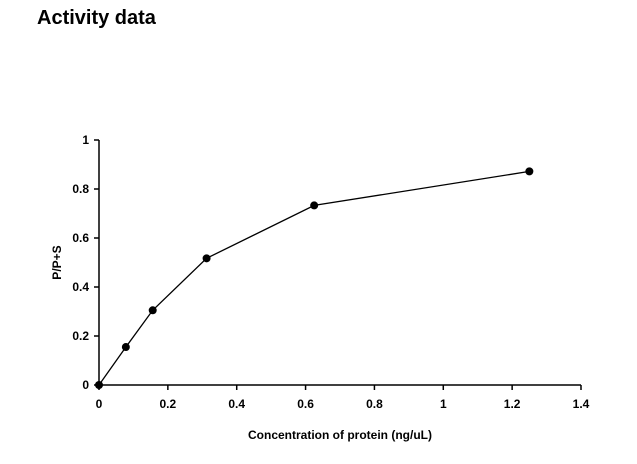 This screenshot has width=637, height=464. Describe the element at coordinates (512, 404) in the screenshot. I see `x-tick-label: 1.2` at that location.